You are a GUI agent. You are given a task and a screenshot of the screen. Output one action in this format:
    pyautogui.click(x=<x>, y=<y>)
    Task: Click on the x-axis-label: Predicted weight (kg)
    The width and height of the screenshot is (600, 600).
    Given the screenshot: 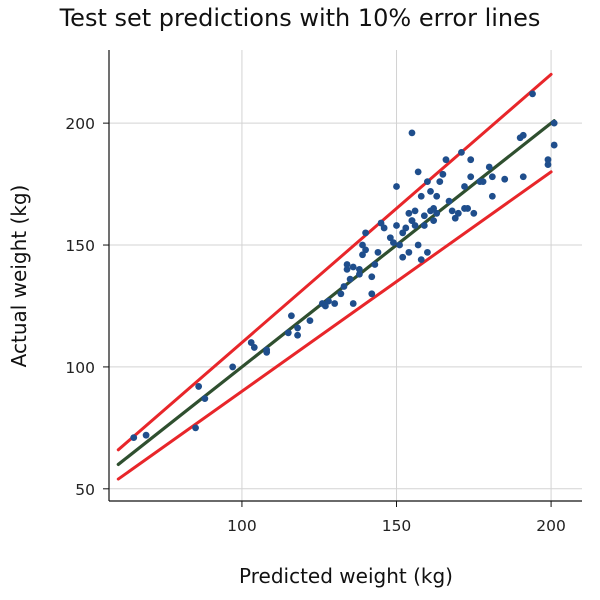 What is the action you would take?
    pyautogui.click(x=346, y=576)
    